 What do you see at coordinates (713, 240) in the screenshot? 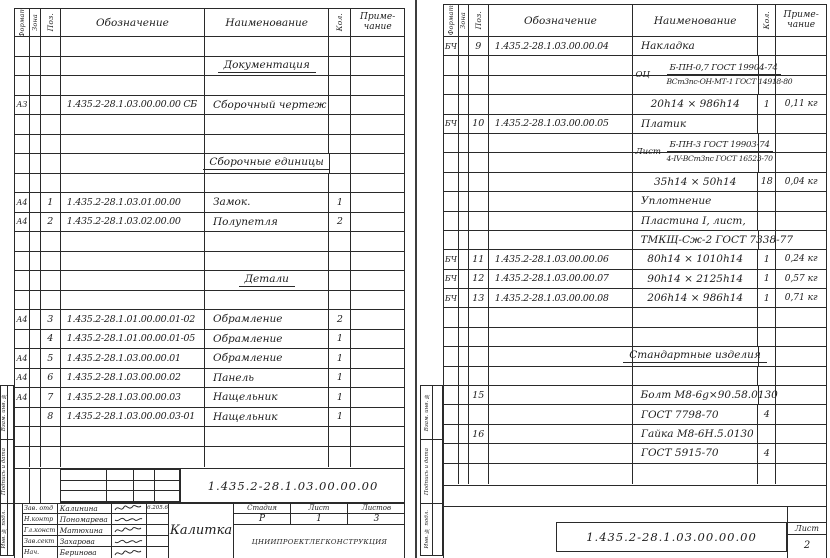
I see `cell-name: ТМКЩ-Сж-2 ГОСТ 7338-77` at bounding box center [713, 240].